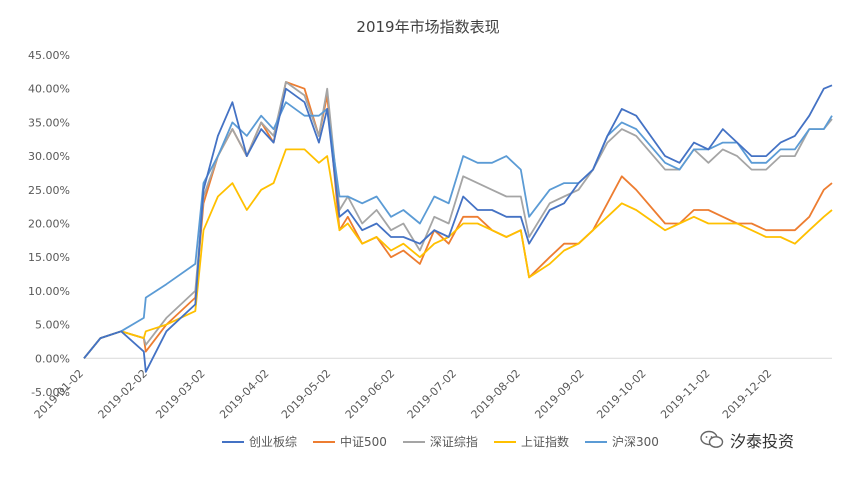 The height and width of the screenshot is (480, 856). What do you see at coordinates (49, 55) in the screenshot?
I see `y-tick-label: 45.00%` at bounding box center [49, 55].